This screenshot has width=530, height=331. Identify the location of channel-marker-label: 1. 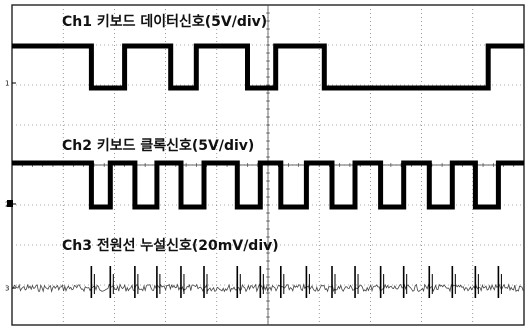
(7, 84).